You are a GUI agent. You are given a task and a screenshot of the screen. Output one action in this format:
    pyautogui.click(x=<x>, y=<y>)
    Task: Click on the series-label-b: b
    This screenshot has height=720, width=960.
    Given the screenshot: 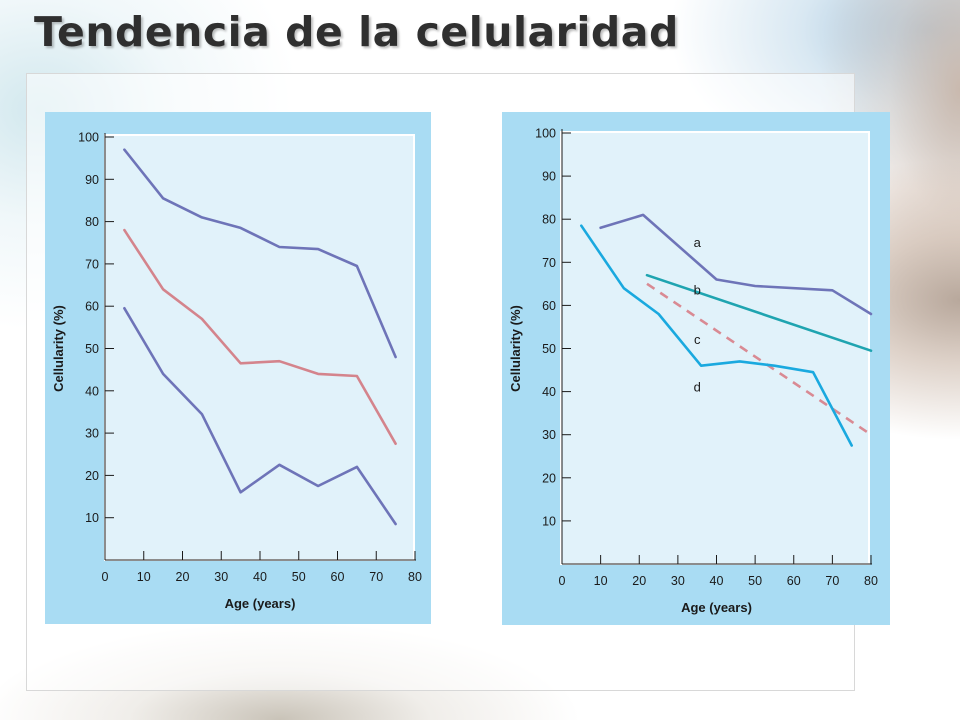 What is the action you would take?
    pyautogui.click(x=697, y=290)
    